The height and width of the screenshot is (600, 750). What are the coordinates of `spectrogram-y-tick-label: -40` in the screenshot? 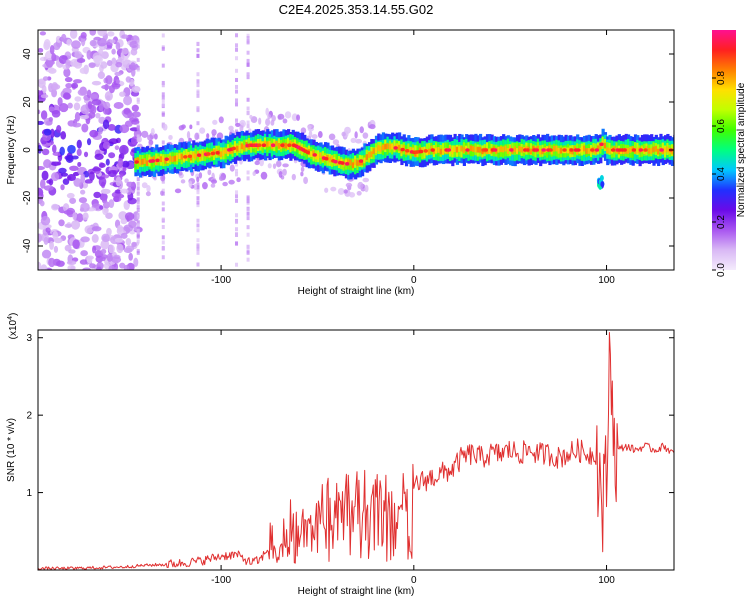 It's located at (27, 245).